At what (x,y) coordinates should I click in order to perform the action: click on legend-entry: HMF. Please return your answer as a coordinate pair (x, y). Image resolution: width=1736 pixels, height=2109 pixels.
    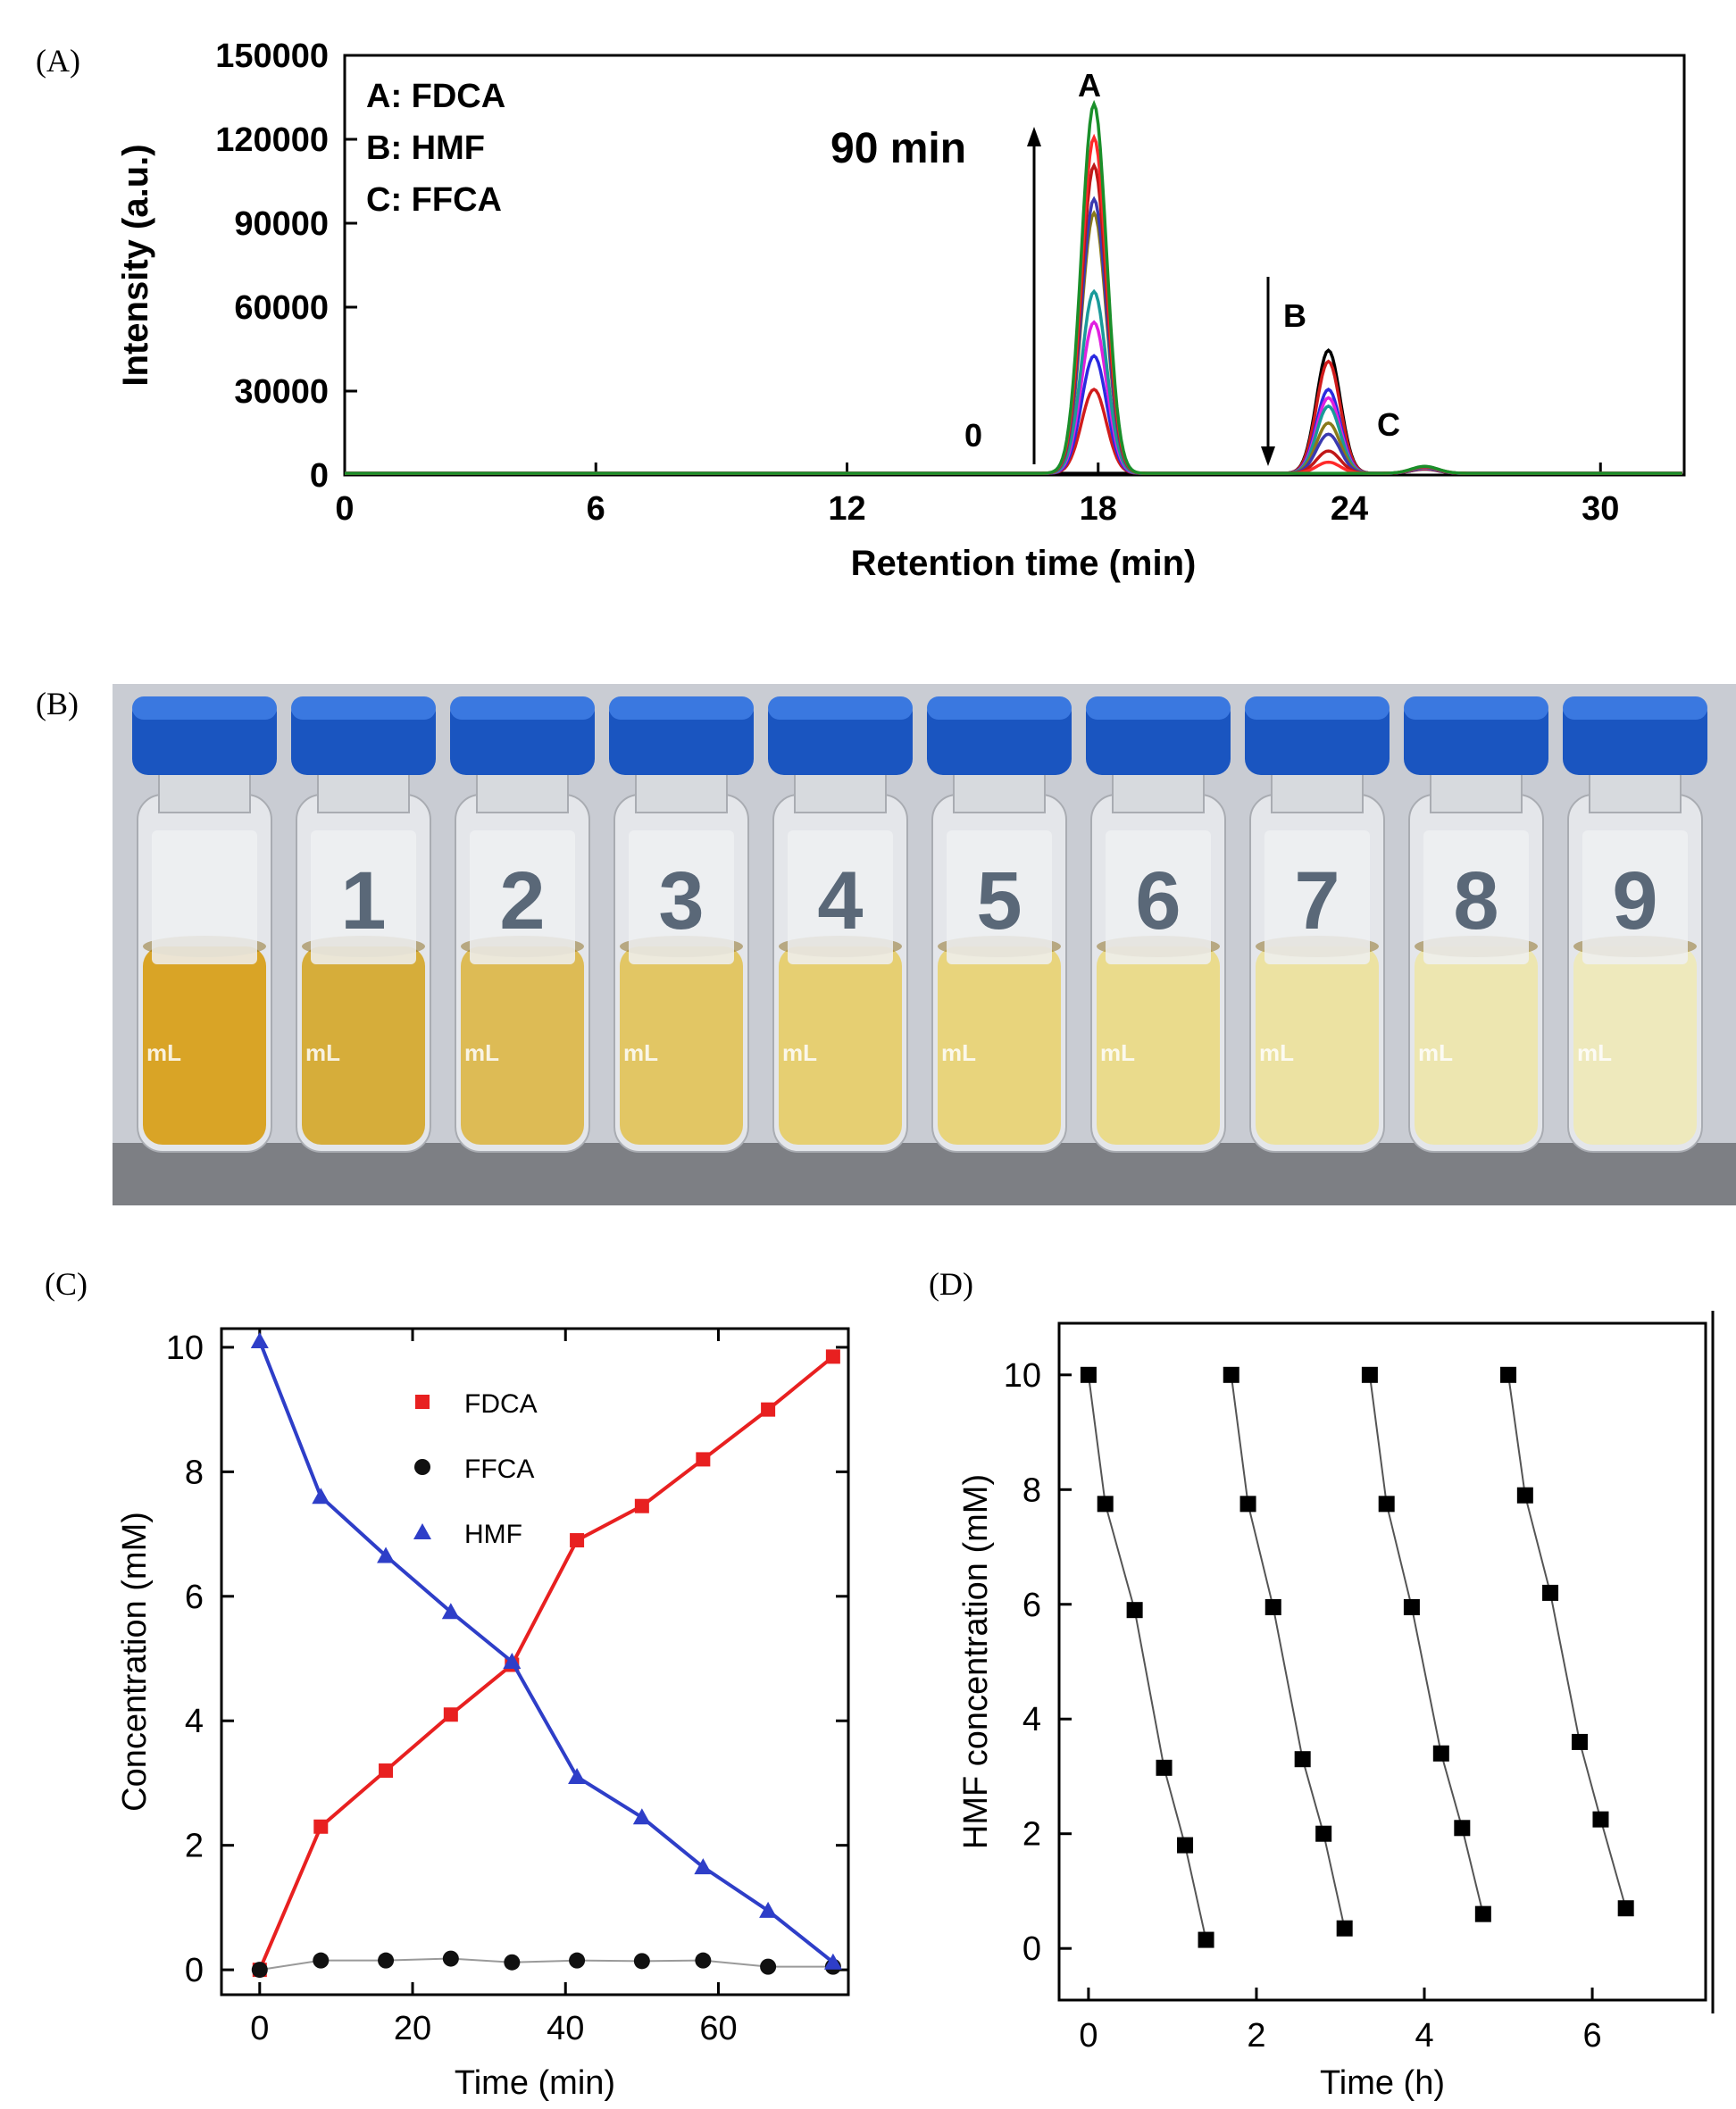
    Looking at the image, I should click on (493, 1534).